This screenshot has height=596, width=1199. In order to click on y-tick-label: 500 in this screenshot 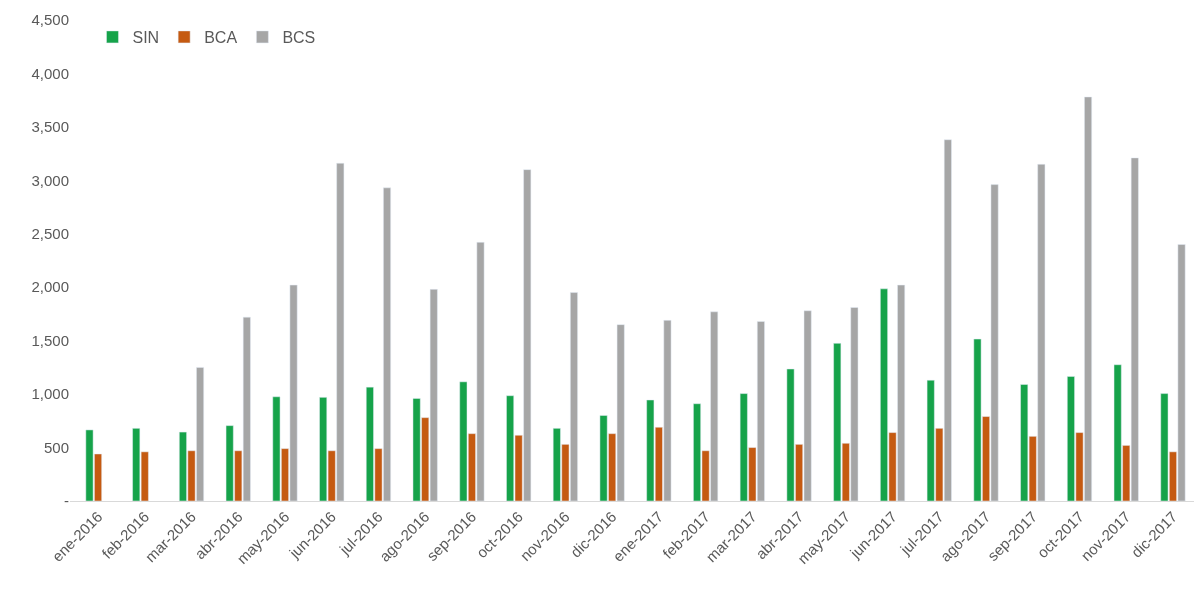, I will do `click(56, 447)`.